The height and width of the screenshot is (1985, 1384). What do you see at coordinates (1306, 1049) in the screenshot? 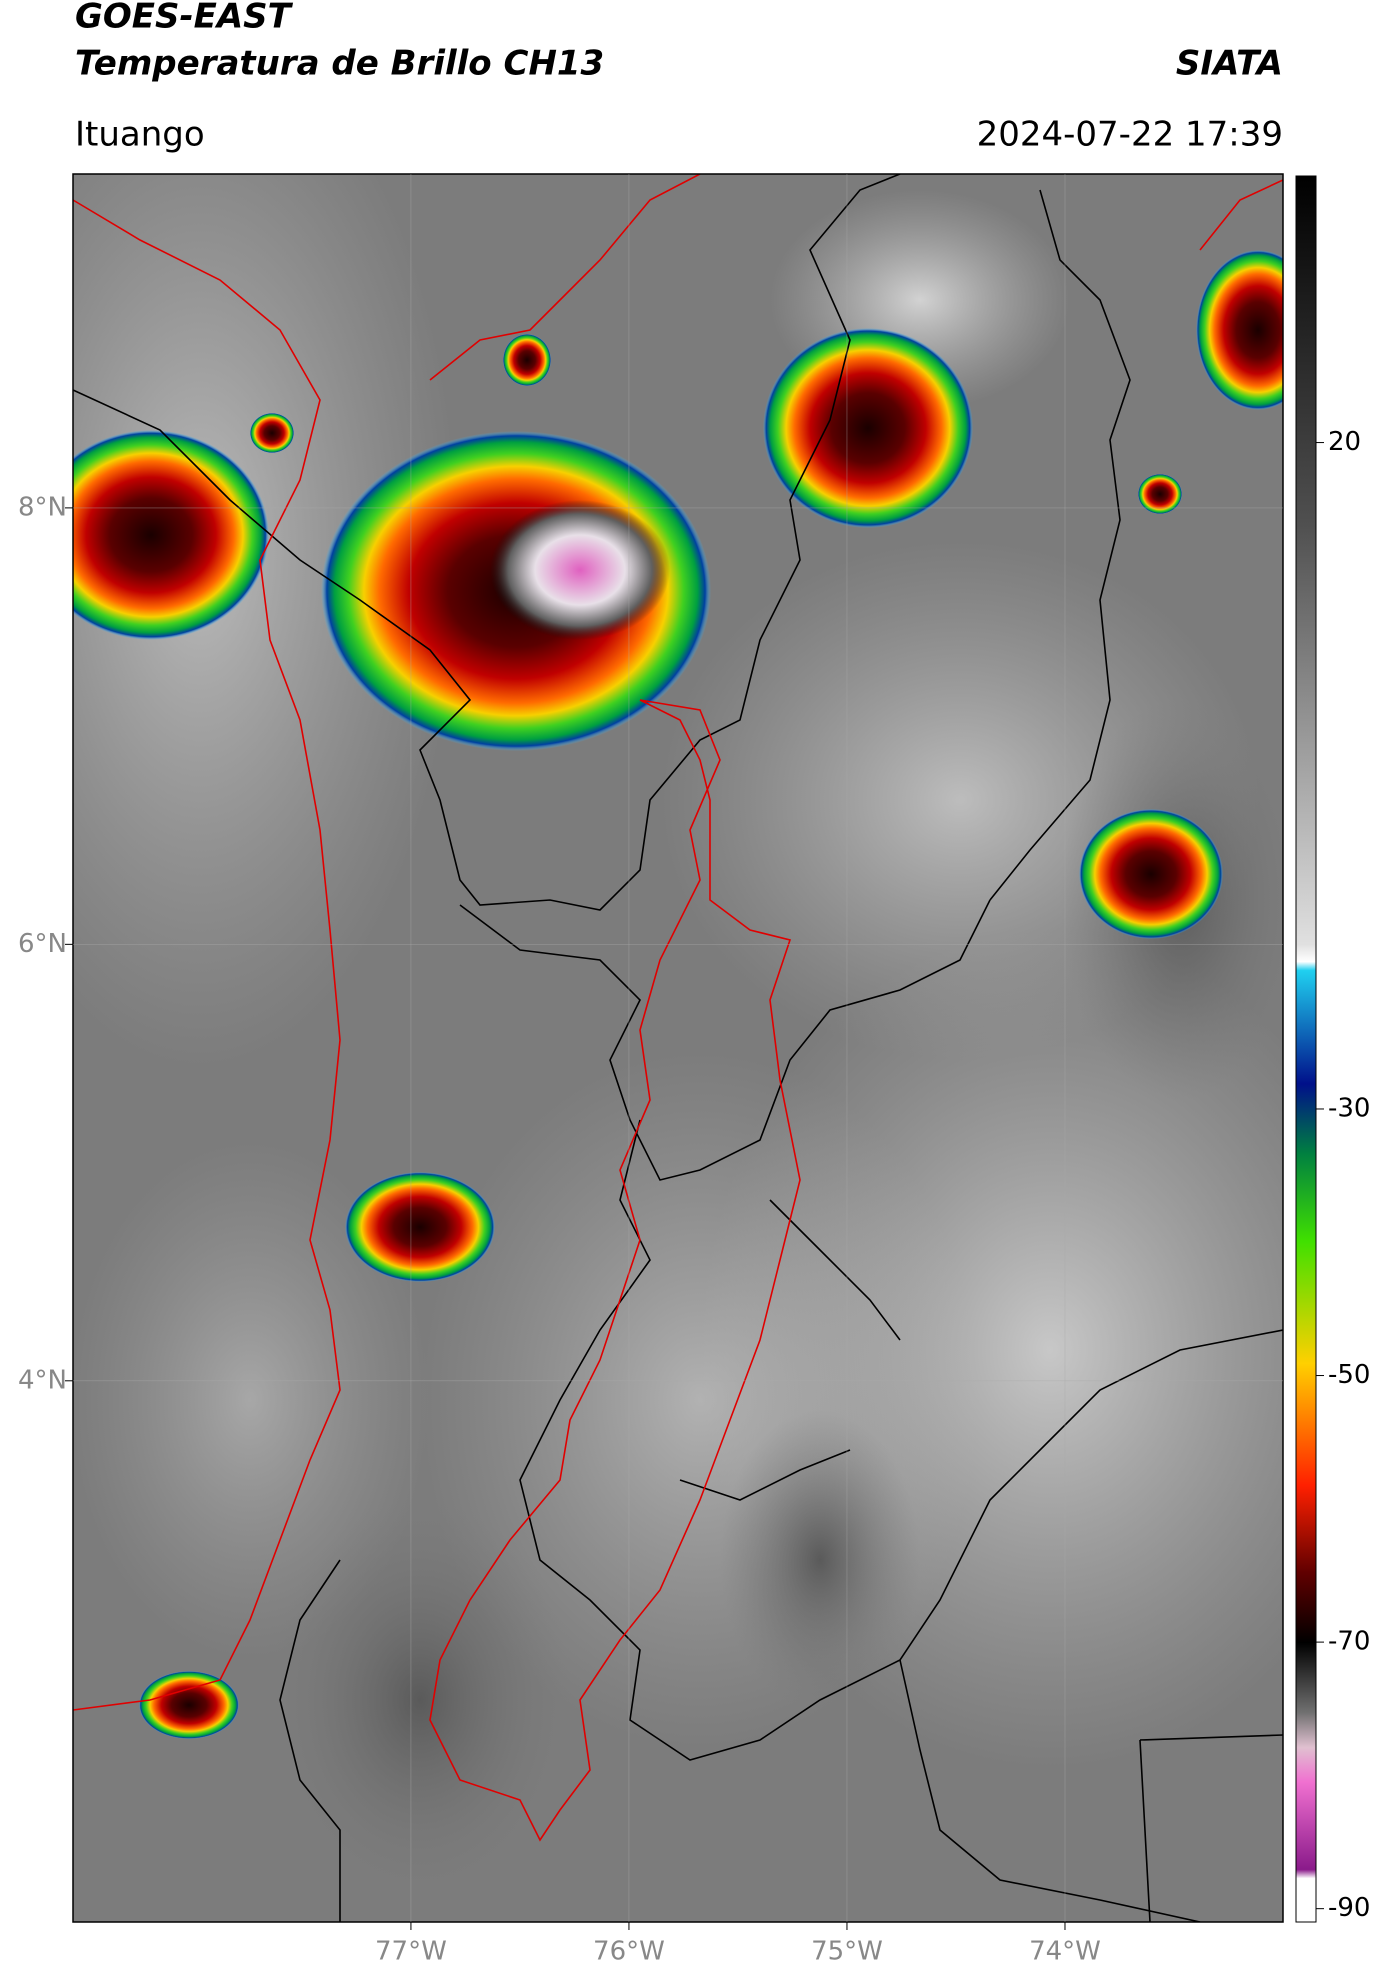
I see `colorbar` at bounding box center [1306, 1049].